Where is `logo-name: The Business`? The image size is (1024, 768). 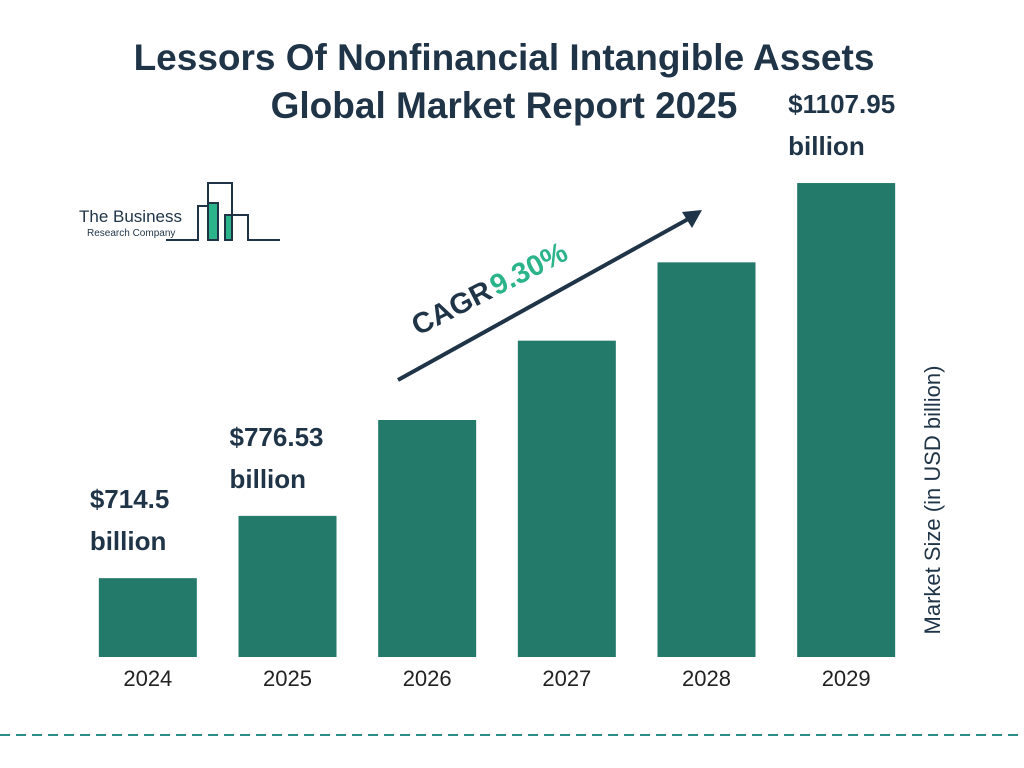
logo-name: The Business is located at coordinates (130, 216).